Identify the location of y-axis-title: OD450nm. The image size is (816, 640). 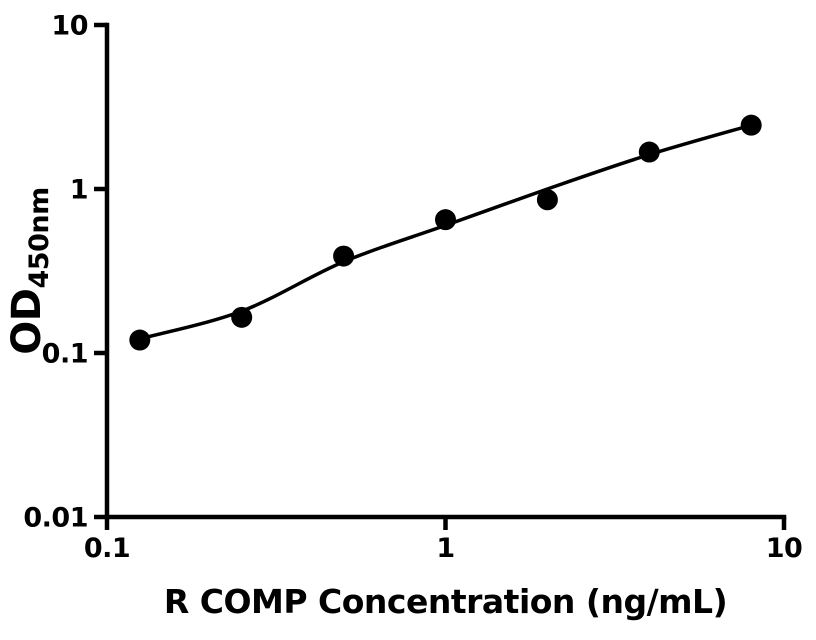
(29, 271).